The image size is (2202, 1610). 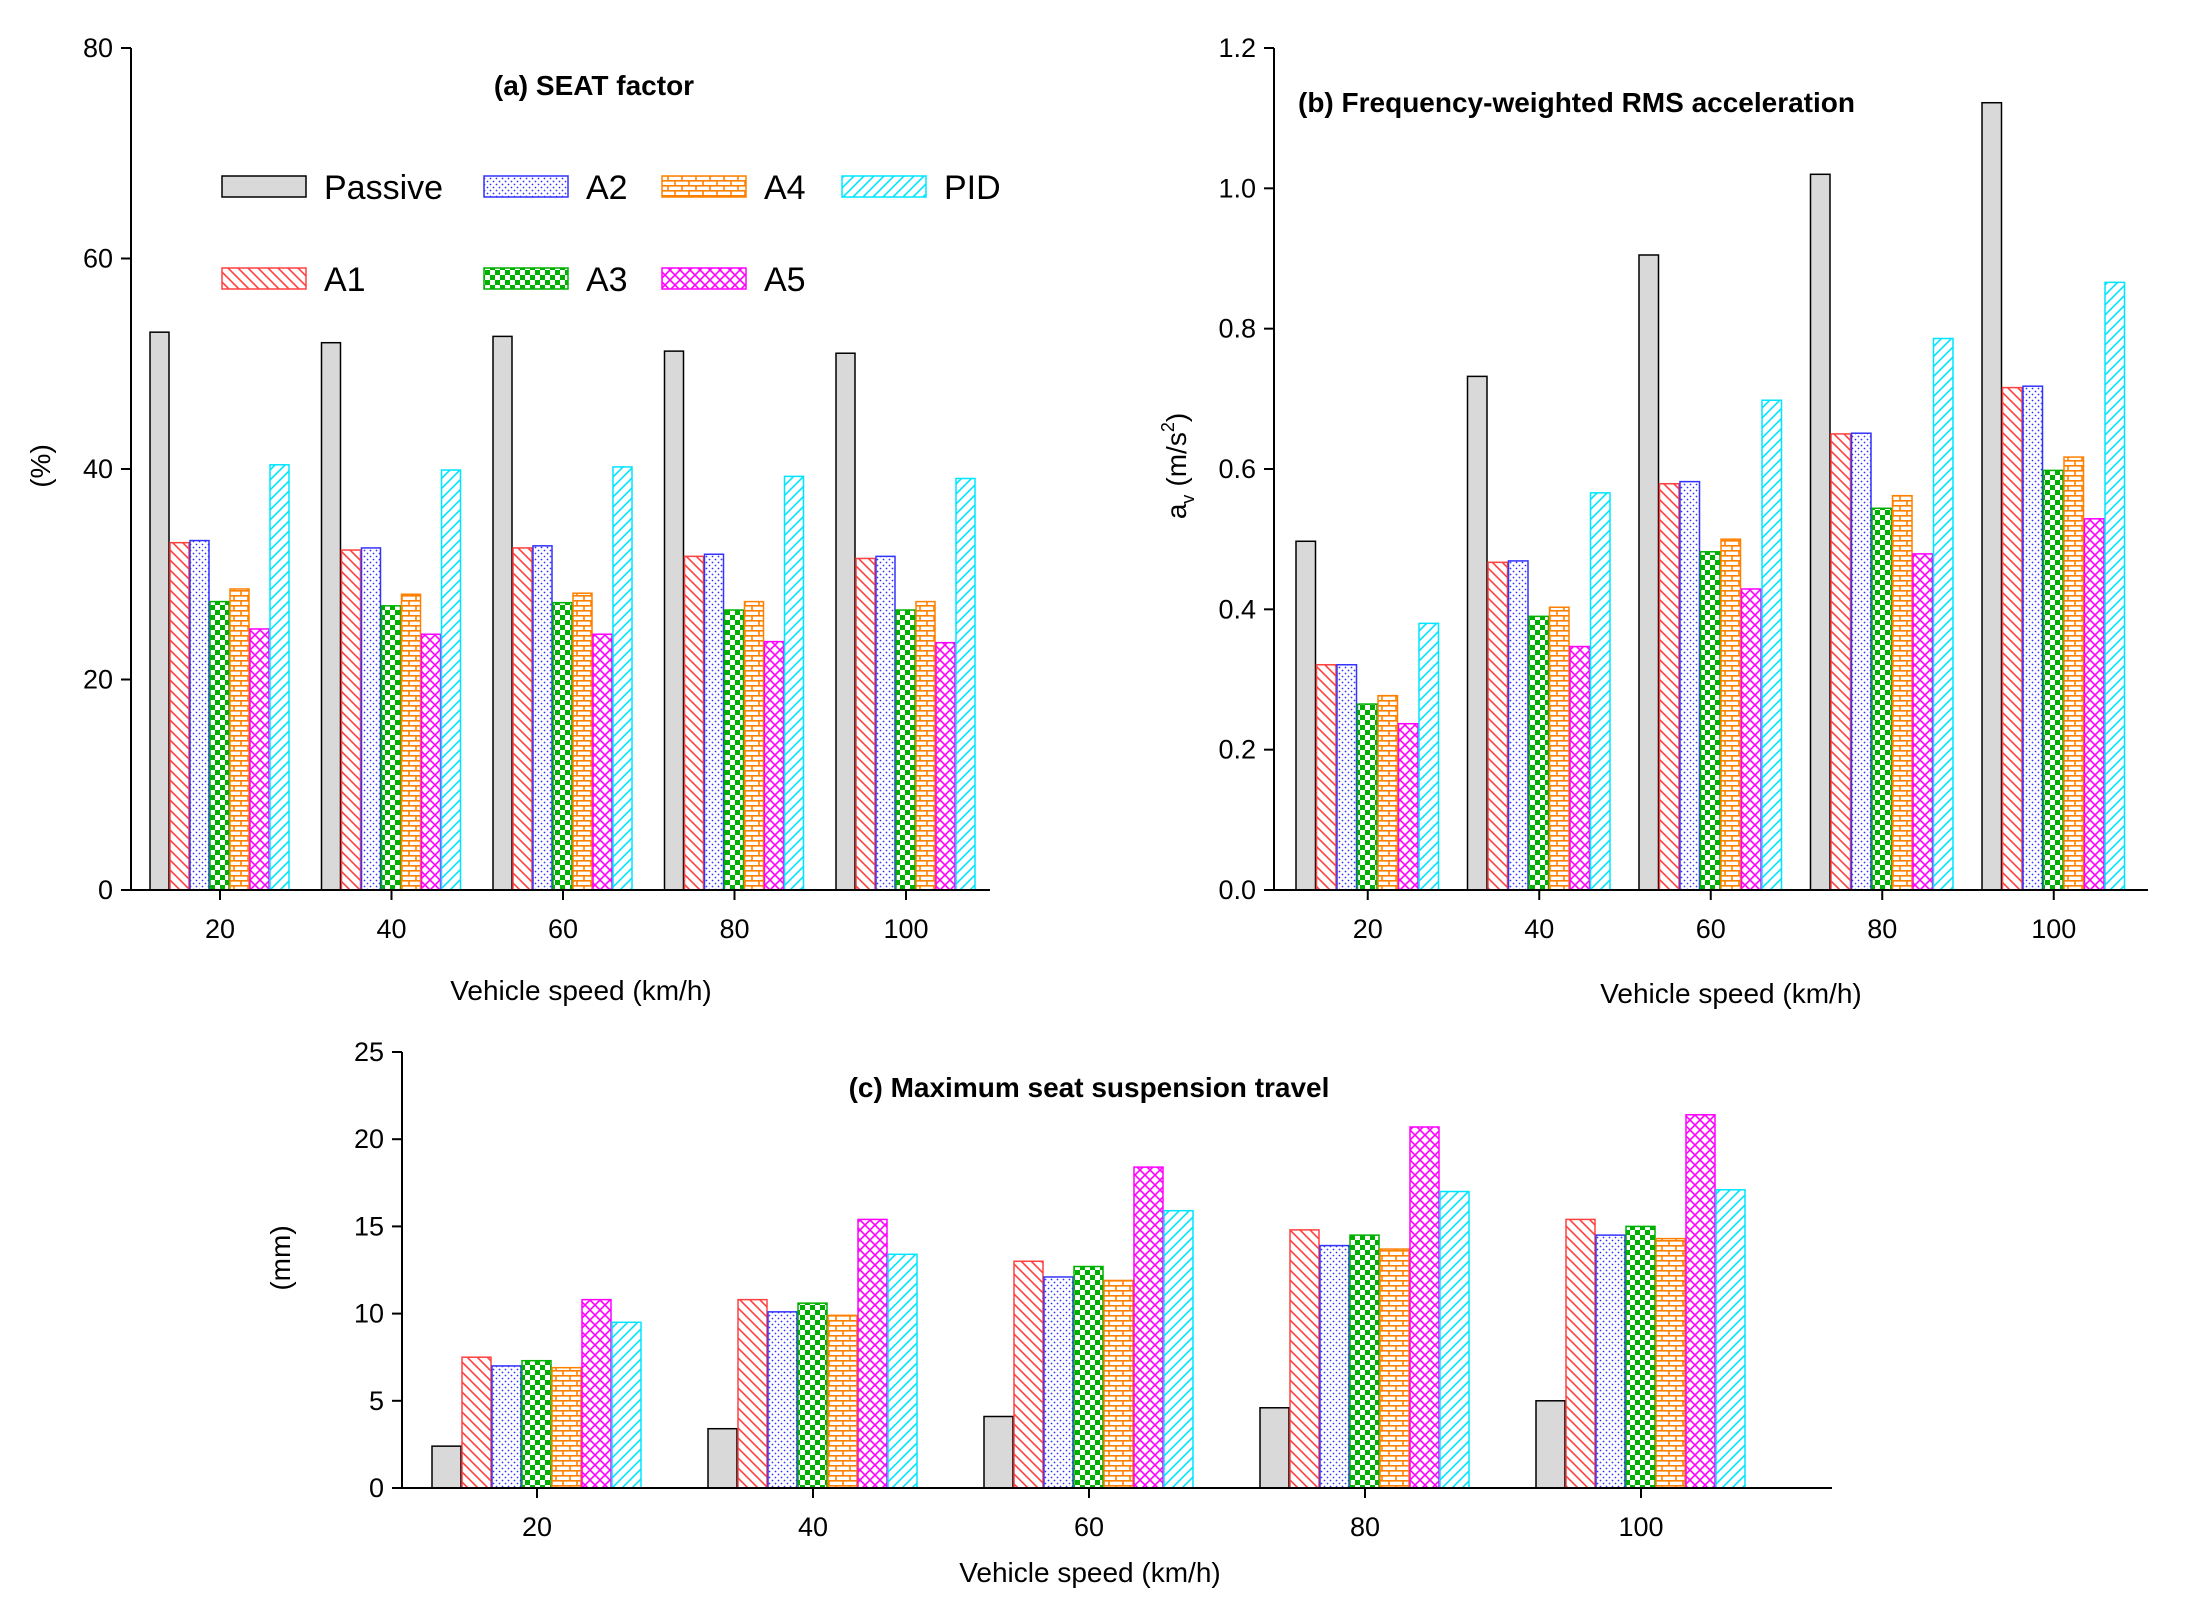 What do you see at coordinates (391, 929) in the screenshot?
I see `chart-a-xtick-label: 40` at bounding box center [391, 929].